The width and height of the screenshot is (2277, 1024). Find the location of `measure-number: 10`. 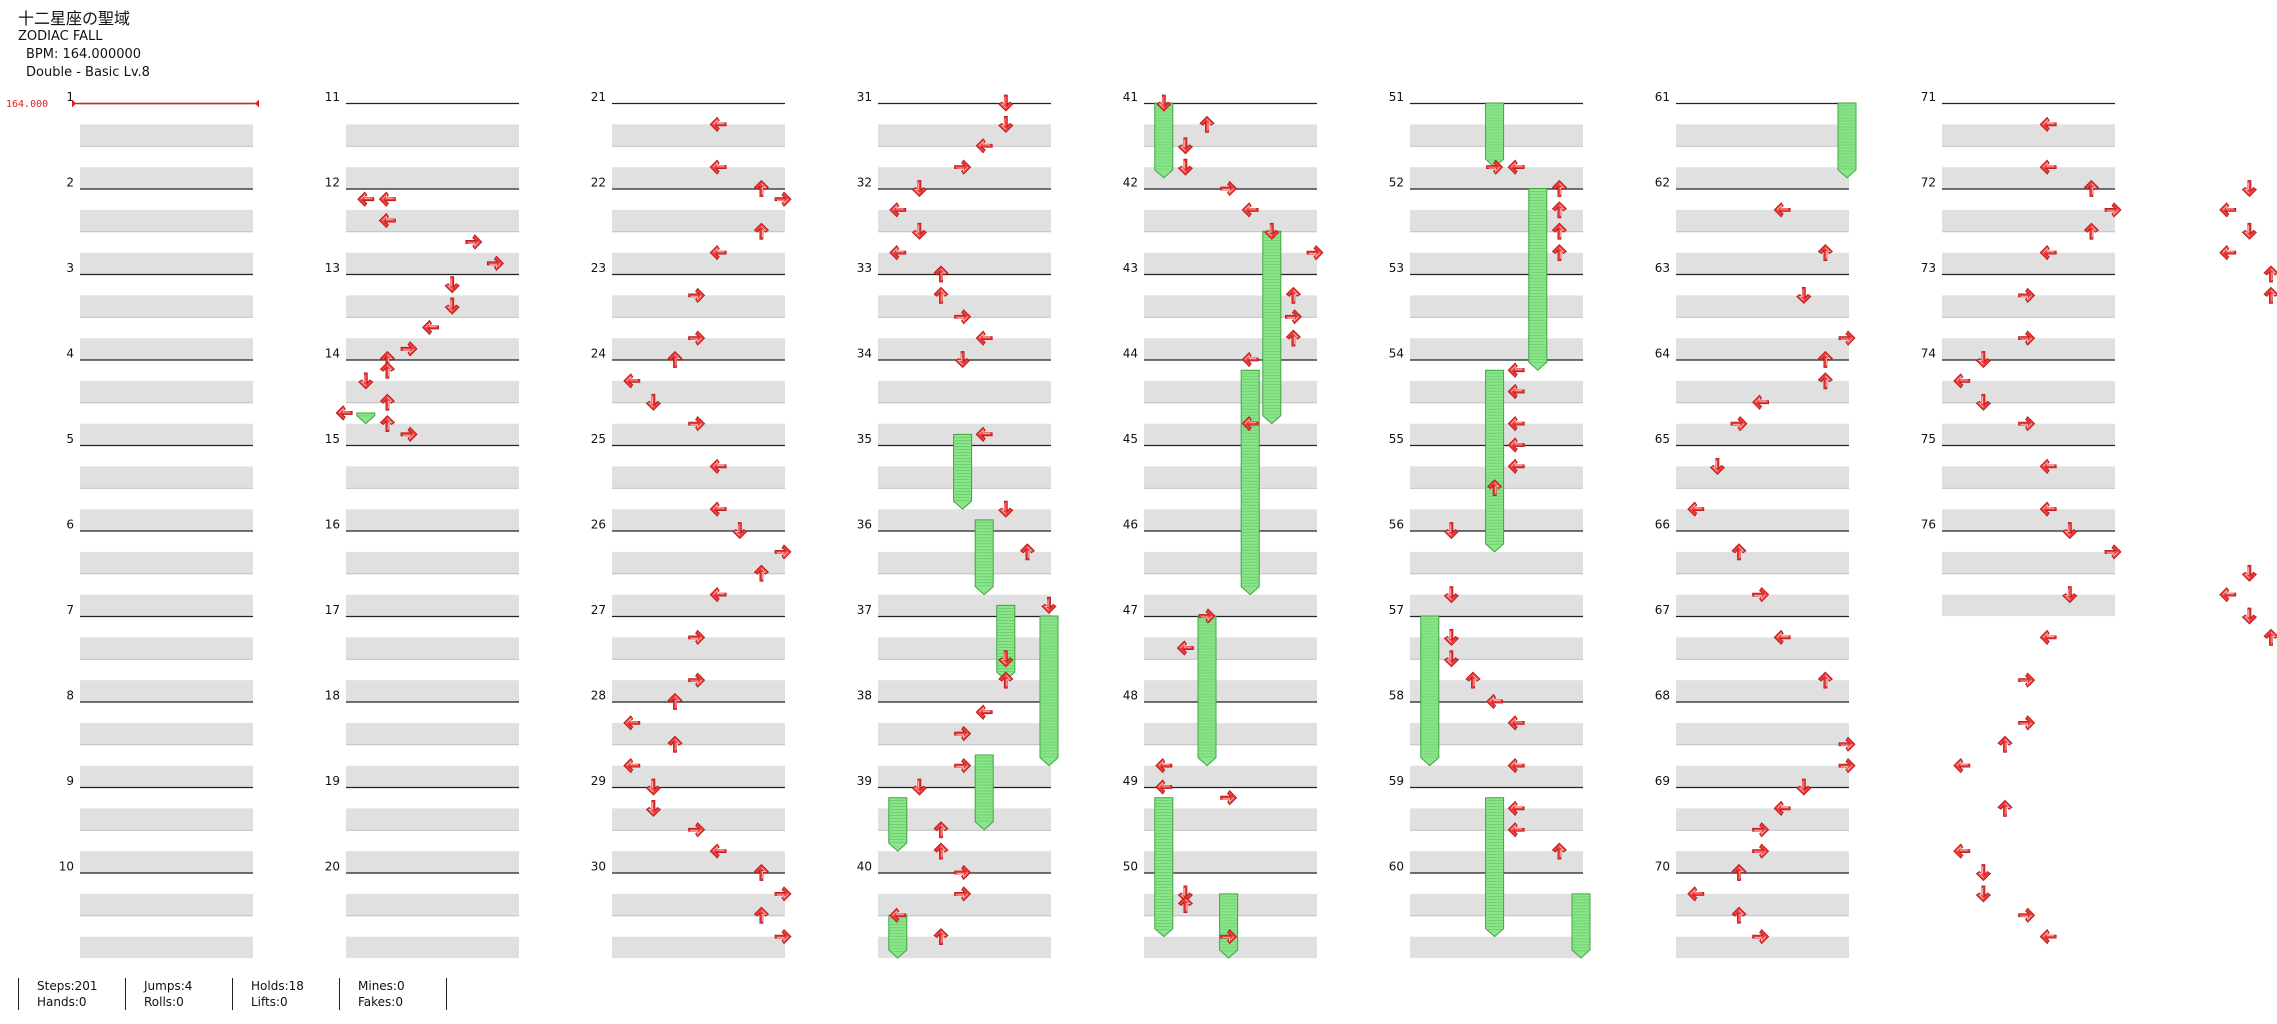

measure-number: 10 is located at coordinates (66, 867).